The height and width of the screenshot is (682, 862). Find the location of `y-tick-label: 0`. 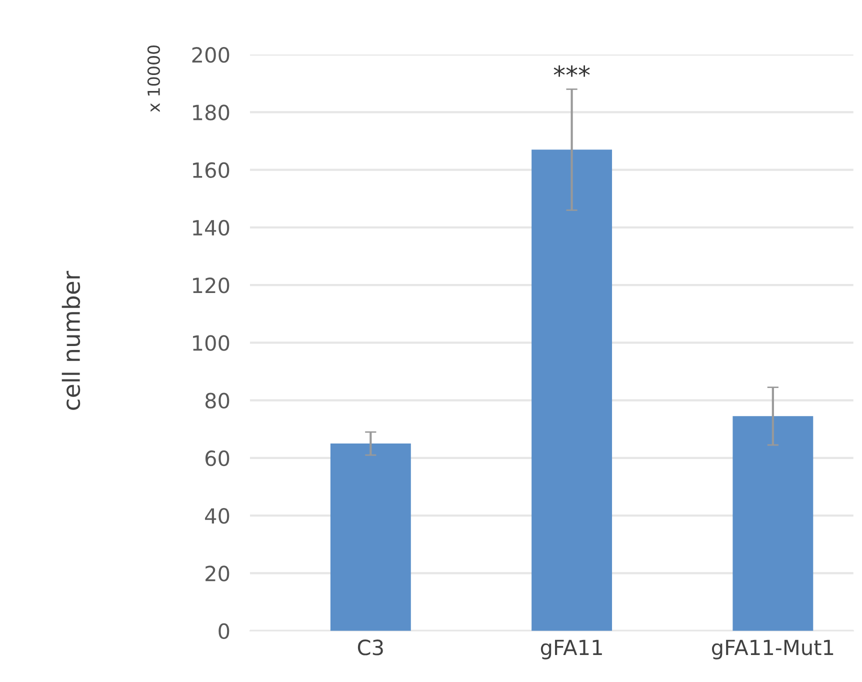

y-tick-label: 0 is located at coordinates (224, 631).